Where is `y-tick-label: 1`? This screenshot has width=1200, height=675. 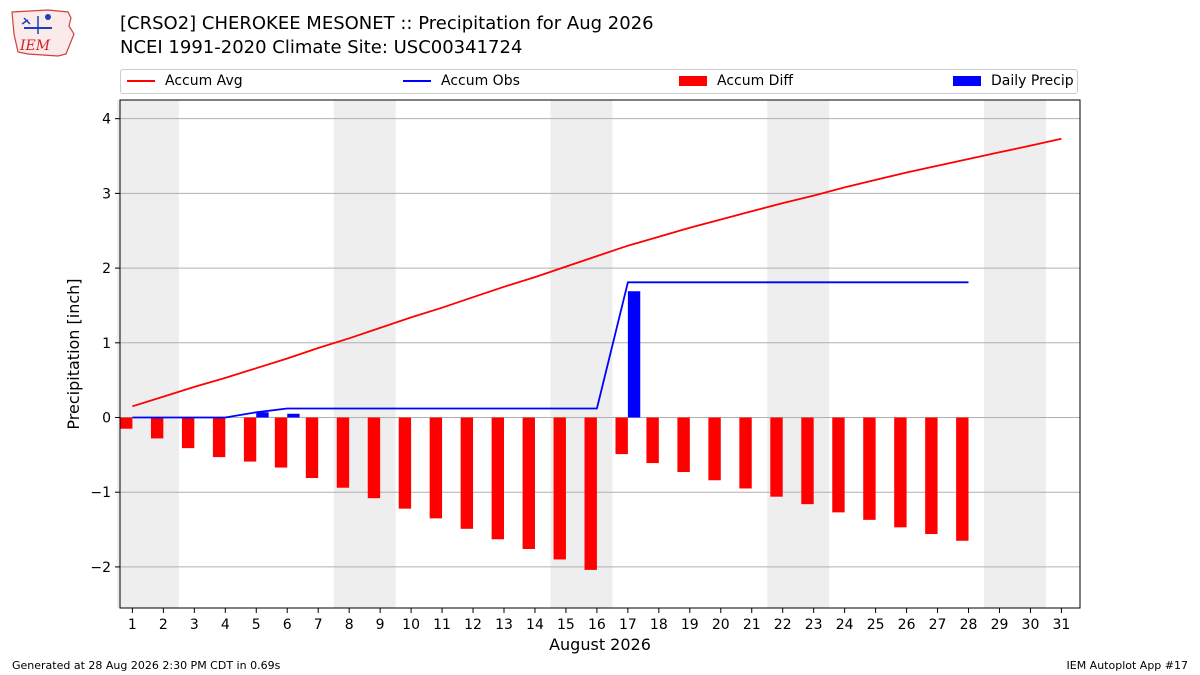 y-tick-label: 1 is located at coordinates (106, 344).